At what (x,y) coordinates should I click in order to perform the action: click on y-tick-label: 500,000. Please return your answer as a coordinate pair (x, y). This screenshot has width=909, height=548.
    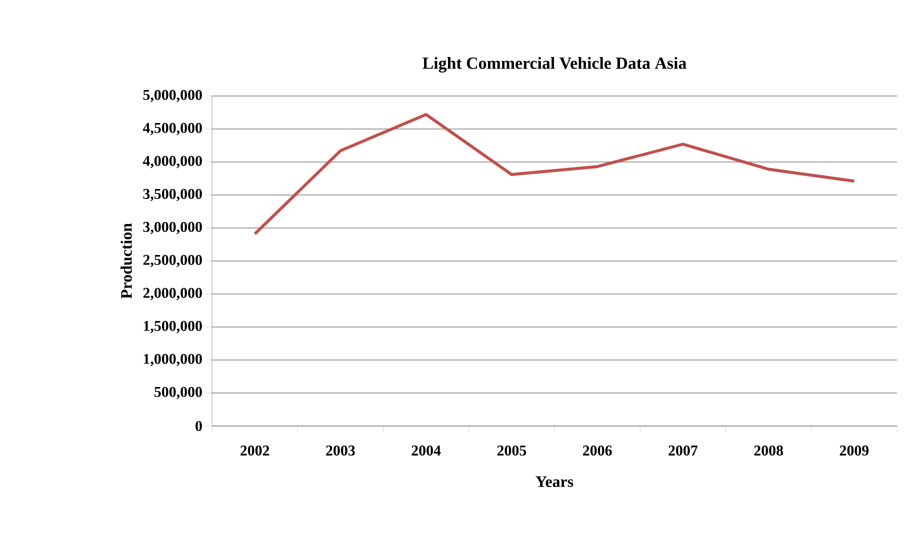
    Looking at the image, I should click on (178, 393).